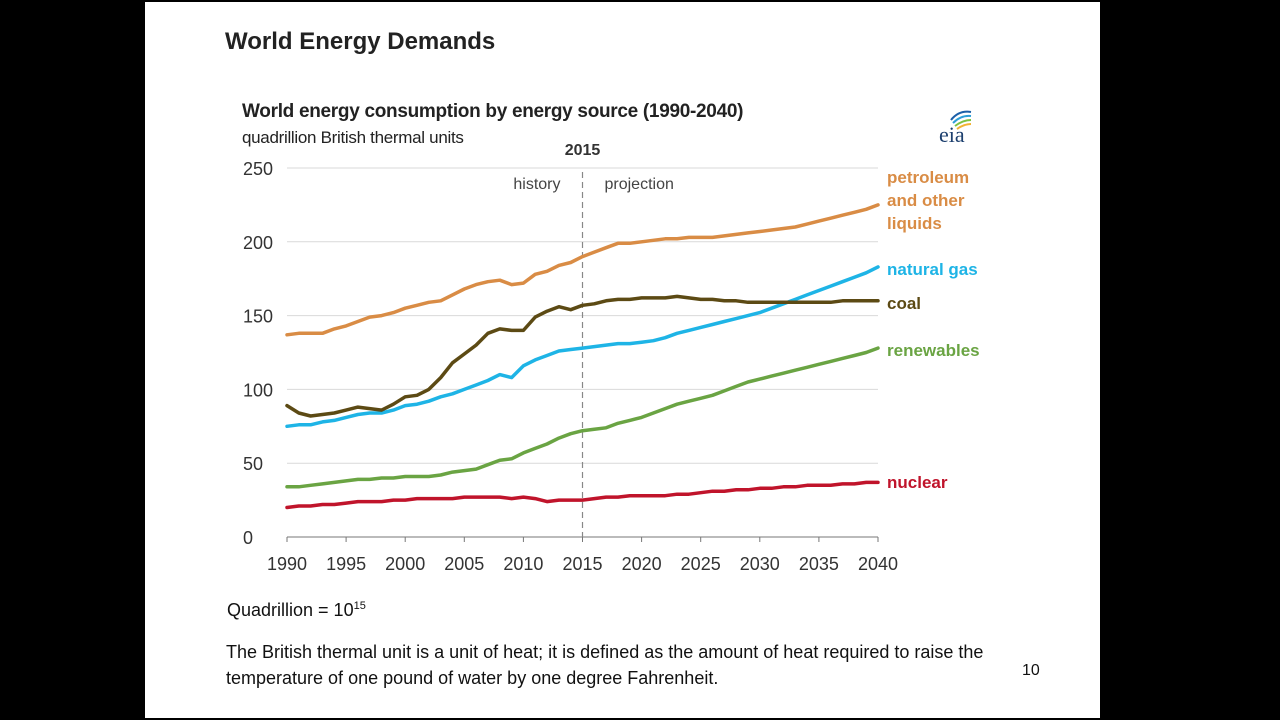 This screenshot has height=720, width=1280. I want to click on y-tick-label-0: 0, so click(248, 538).